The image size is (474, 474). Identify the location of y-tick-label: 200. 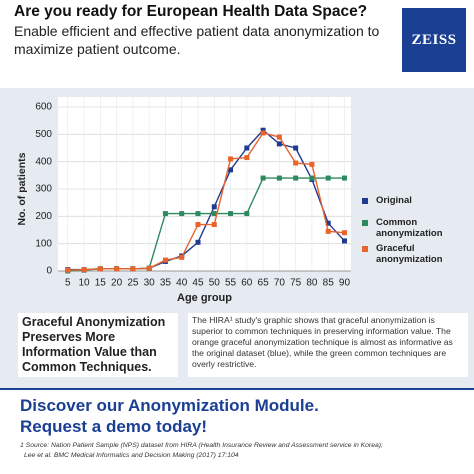
(43, 216).